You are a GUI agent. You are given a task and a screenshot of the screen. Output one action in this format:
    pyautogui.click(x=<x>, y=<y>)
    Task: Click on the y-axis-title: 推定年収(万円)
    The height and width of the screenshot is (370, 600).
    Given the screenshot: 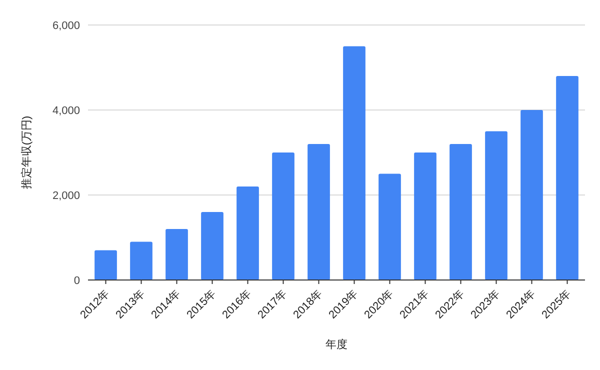 What is the action you would take?
    pyautogui.click(x=26, y=153)
    